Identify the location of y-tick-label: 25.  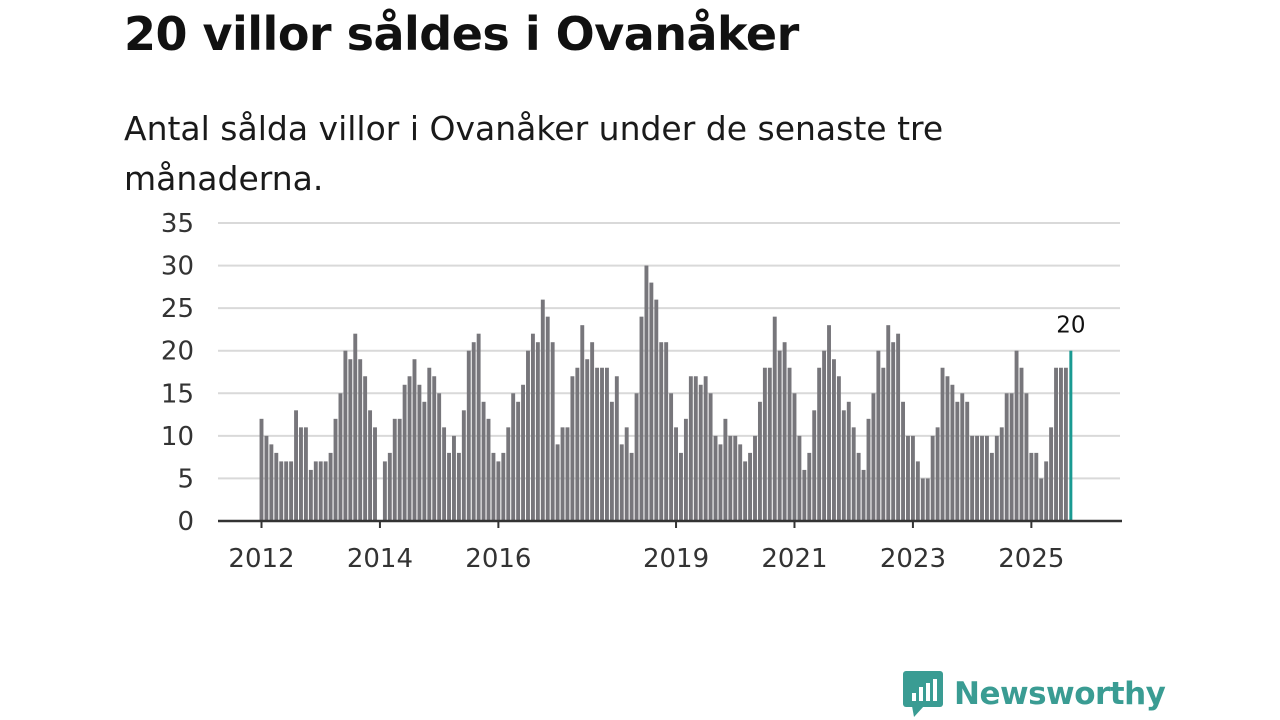
(177, 309).